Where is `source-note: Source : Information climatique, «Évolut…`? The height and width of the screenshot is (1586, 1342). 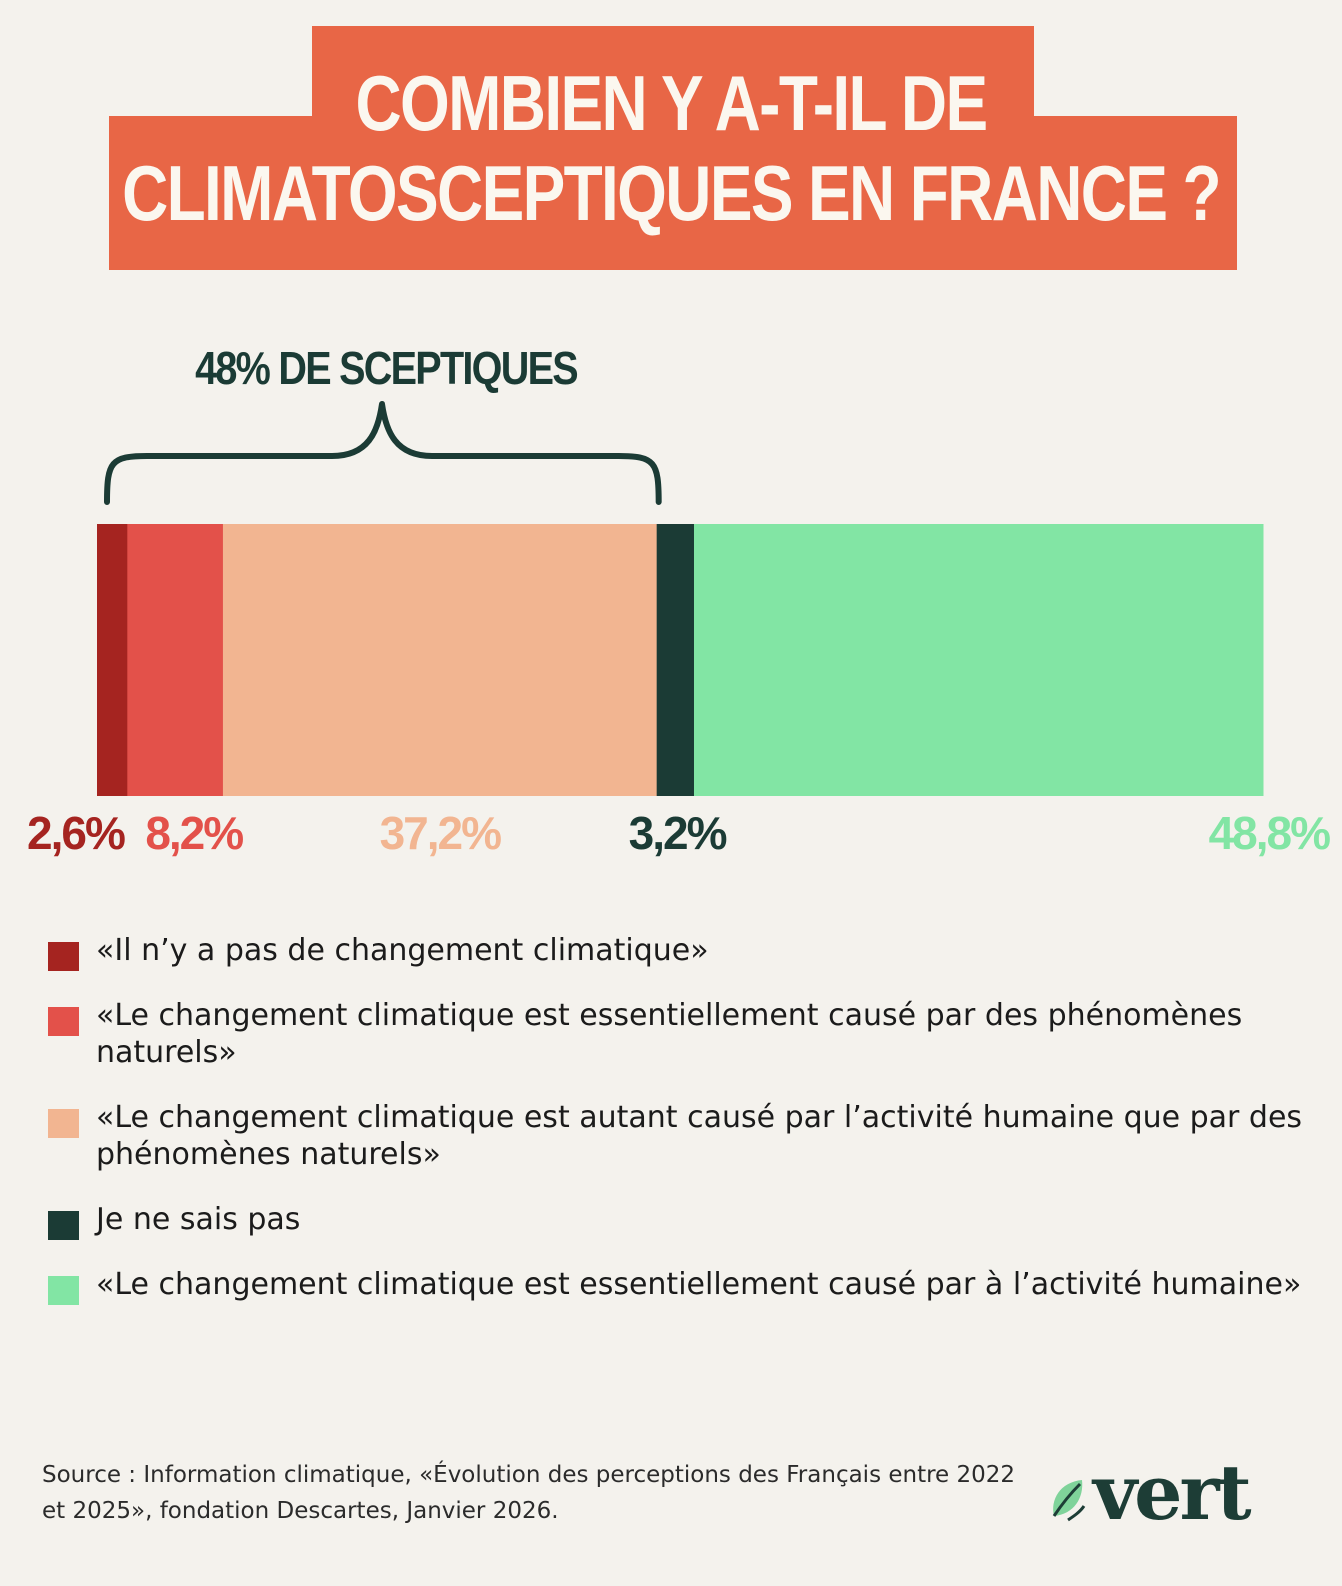 source-note: Source : Information climatique, «Évolut… is located at coordinates (529, 1493).